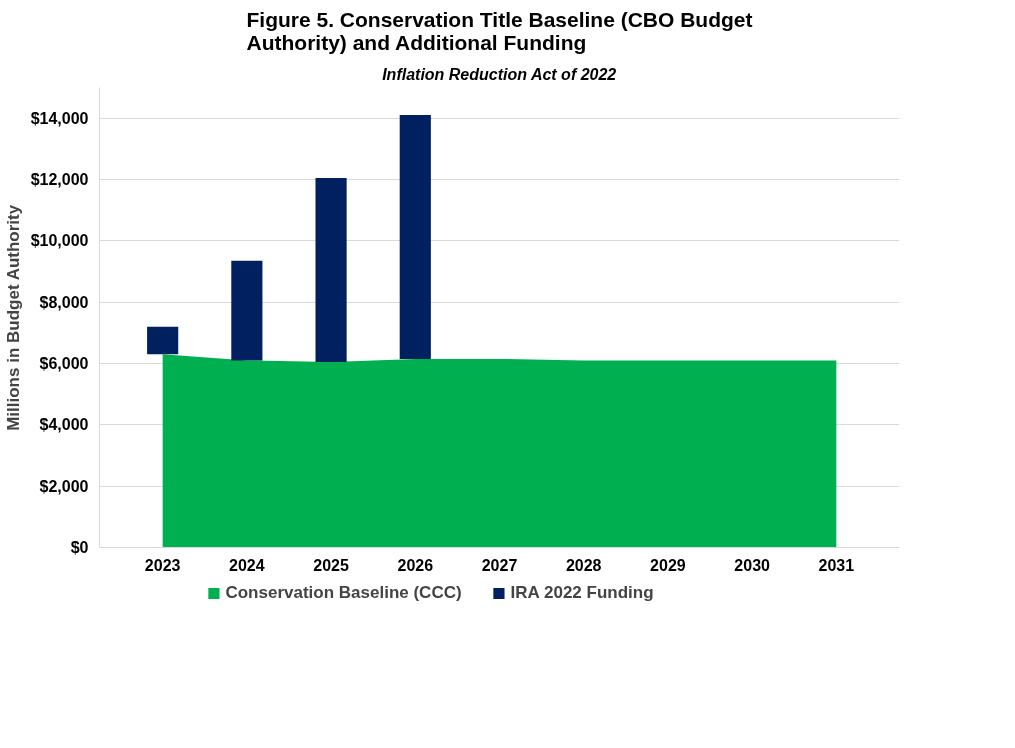 This screenshot has height=748, width=1015. Describe the element at coordinates (415, 565) in the screenshot. I see `x-tick-label: 2026` at that location.